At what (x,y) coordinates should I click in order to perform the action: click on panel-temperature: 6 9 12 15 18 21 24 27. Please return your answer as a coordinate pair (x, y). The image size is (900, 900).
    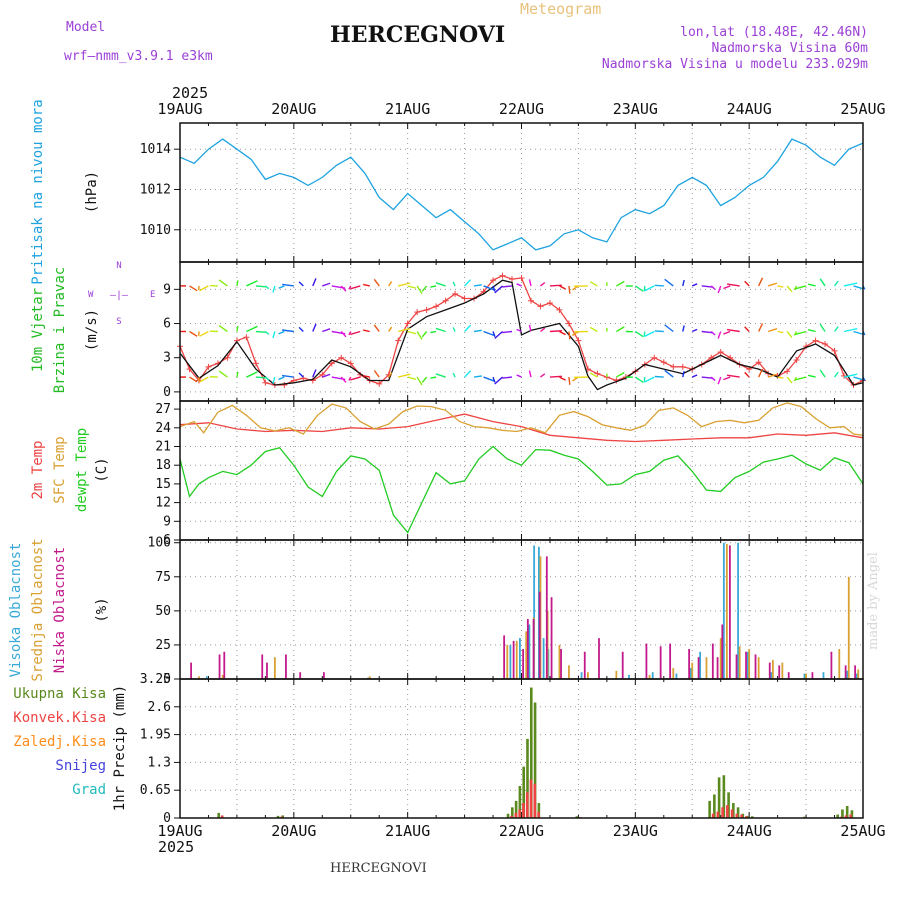
    Looking at the image, I should click on (509, 474).